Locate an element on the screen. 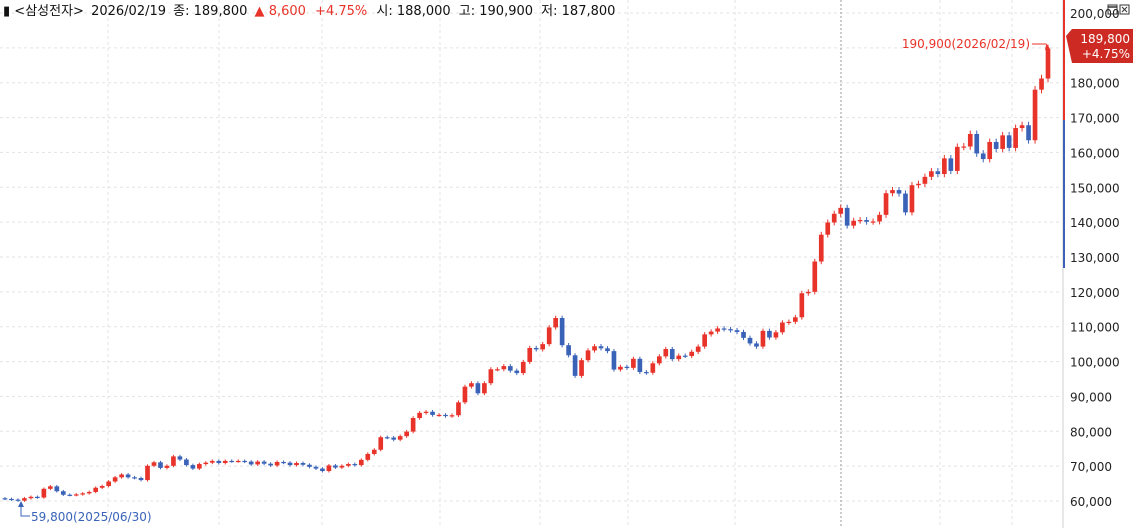 This screenshot has width=1135, height=532. header-date: 2026/02/19 is located at coordinates (128, 11).